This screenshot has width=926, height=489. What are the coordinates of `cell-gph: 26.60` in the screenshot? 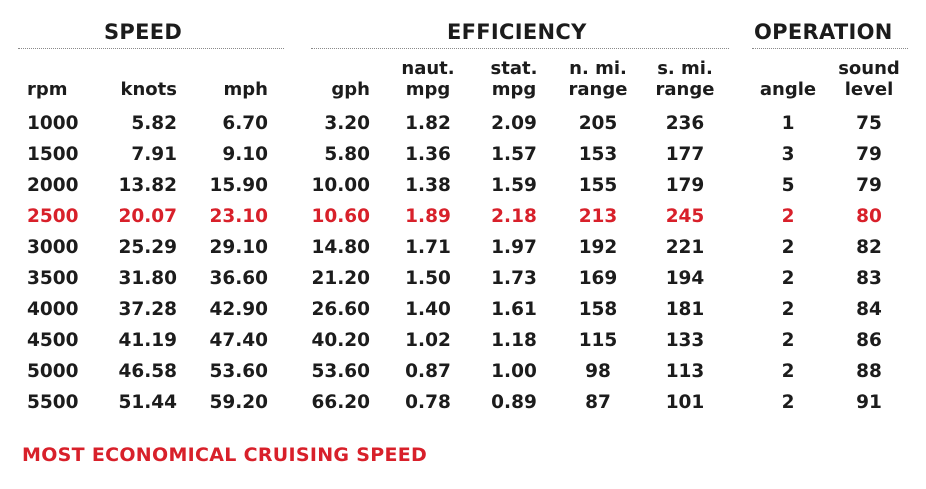 It's located at (340, 309).